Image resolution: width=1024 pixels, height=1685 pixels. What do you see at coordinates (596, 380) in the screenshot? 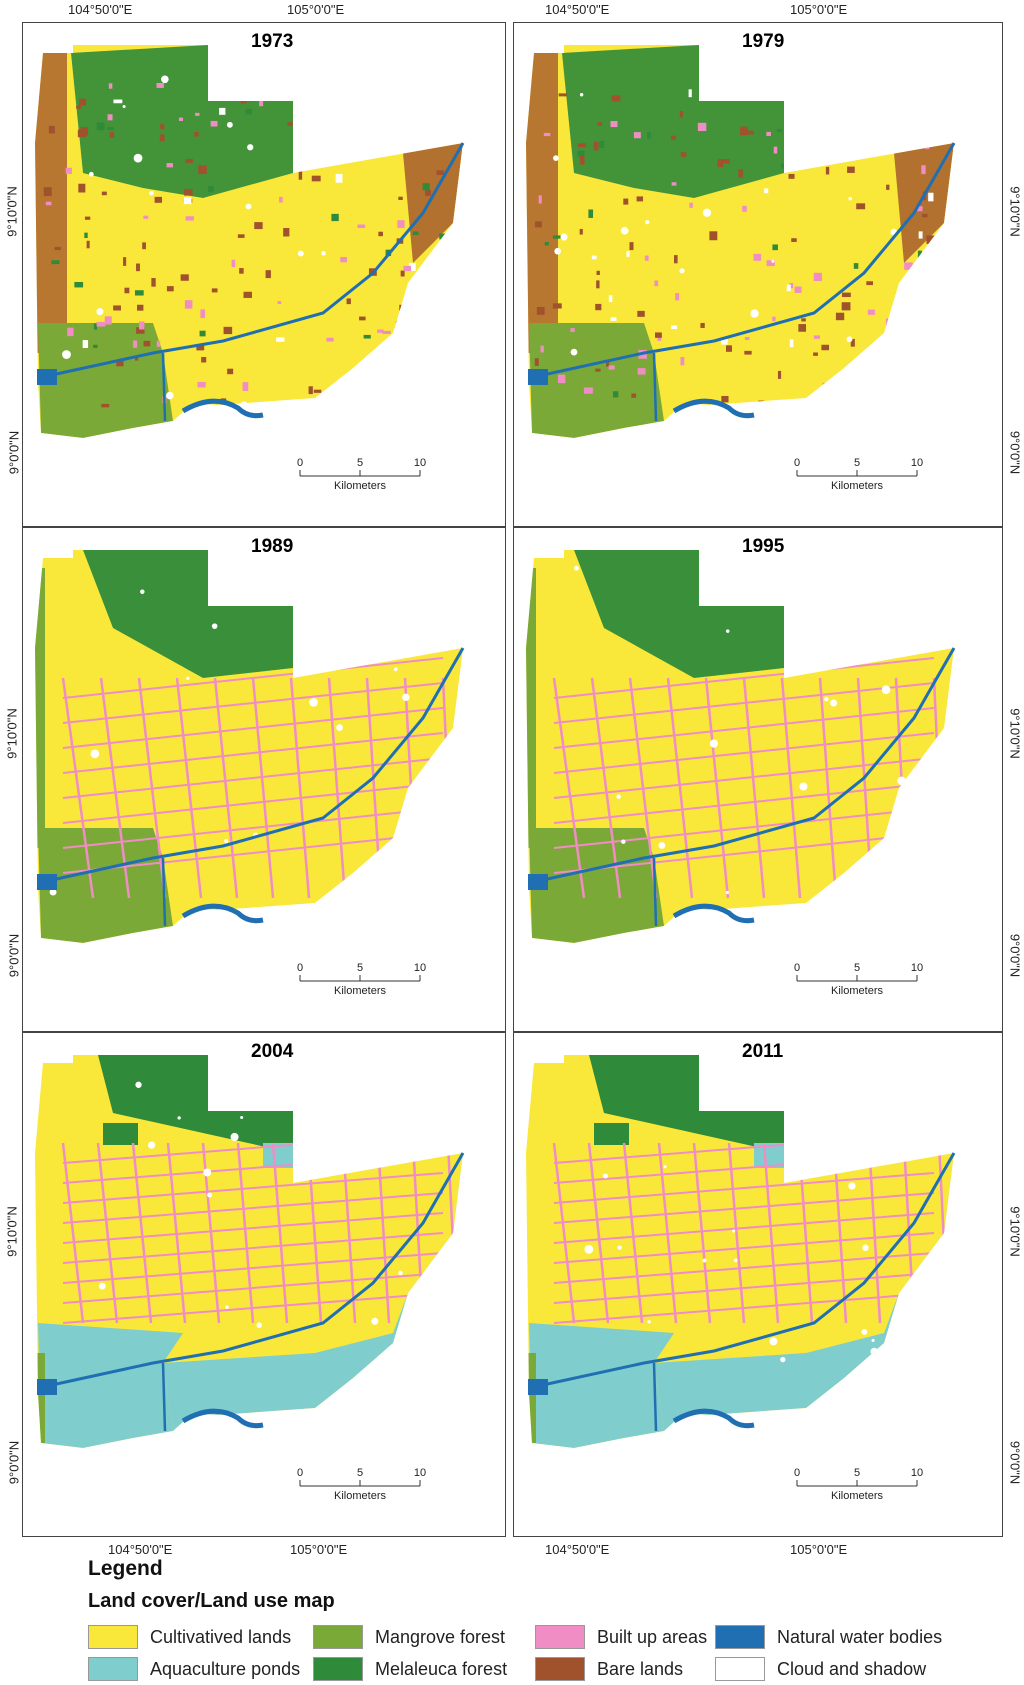
I see `mangrove-area` at bounding box center [596, 380].